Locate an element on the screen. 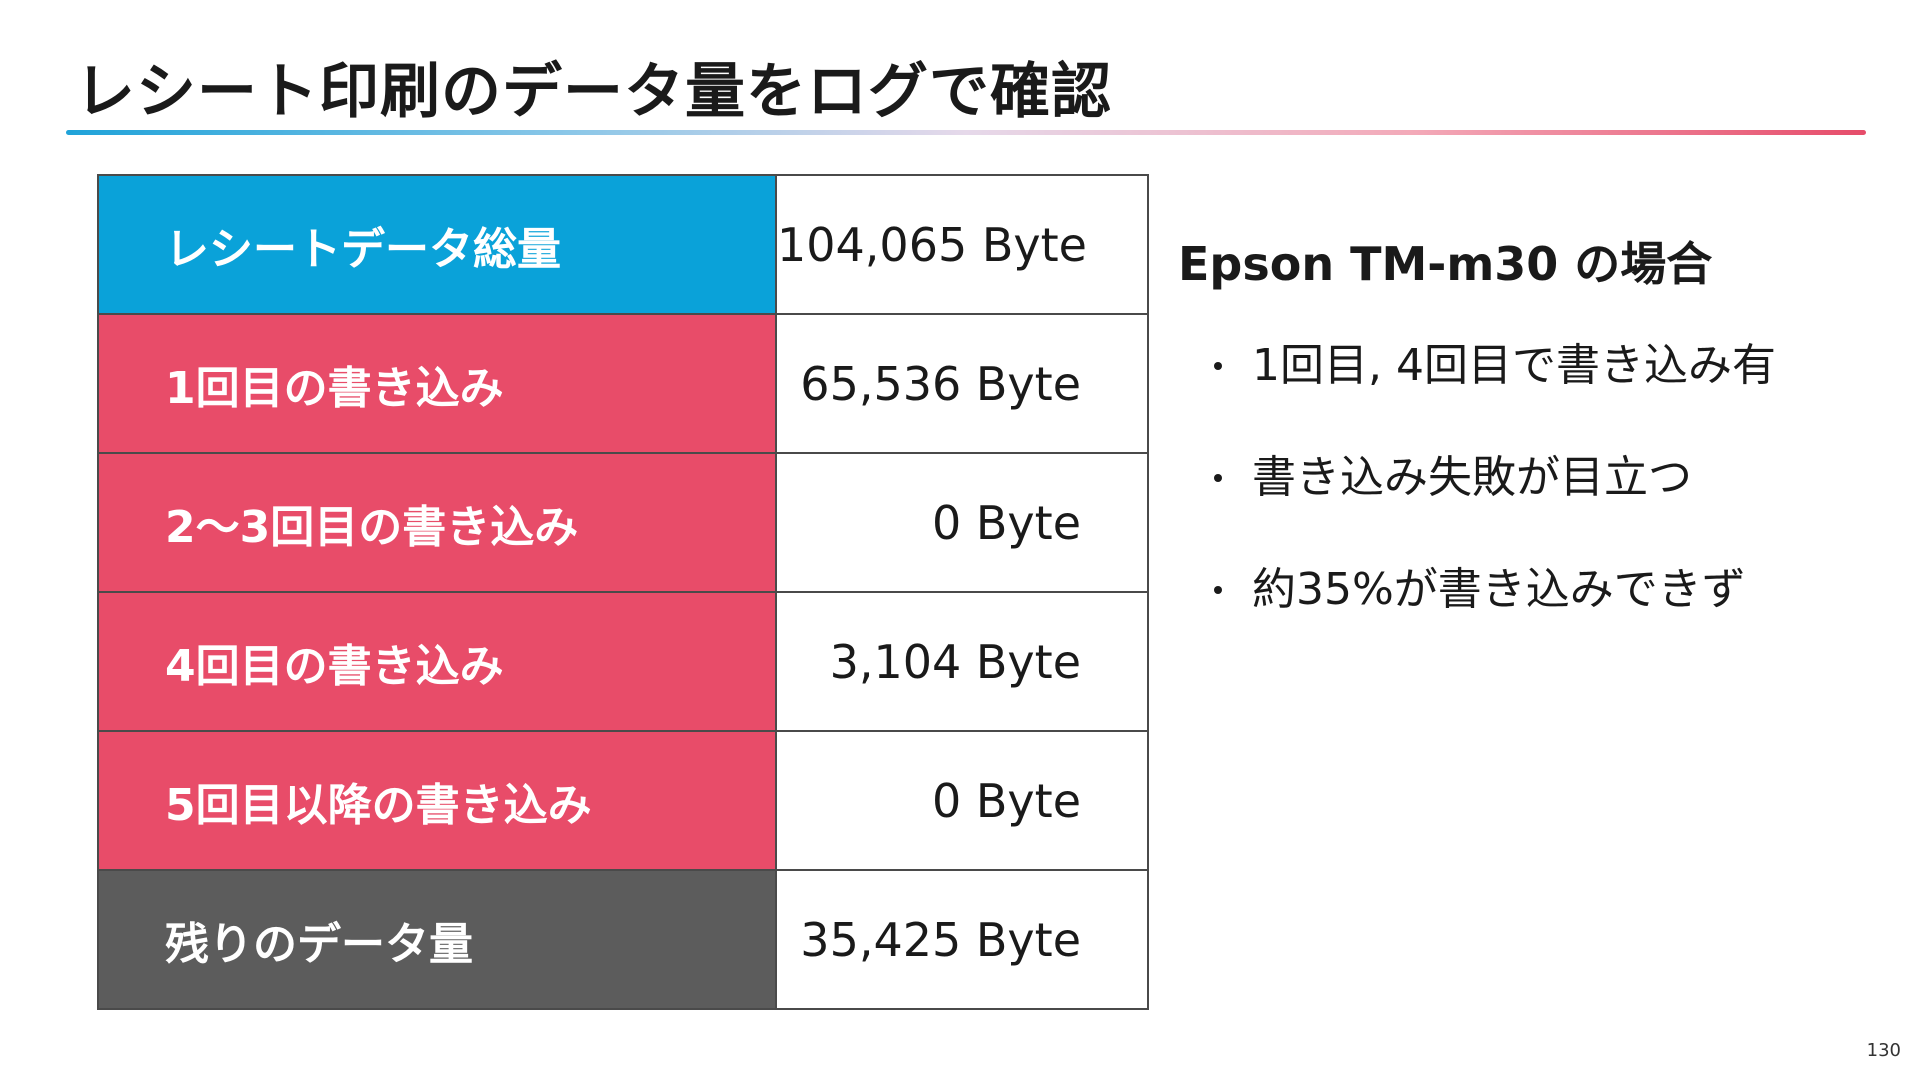 The width and height of the screenshot is (1920, 1080). bullet-list: 1回目, 4回目で書き込み有 書き込み失敗が目立つ 約35%が書き込みできず is located at coordinates (1523, 478).